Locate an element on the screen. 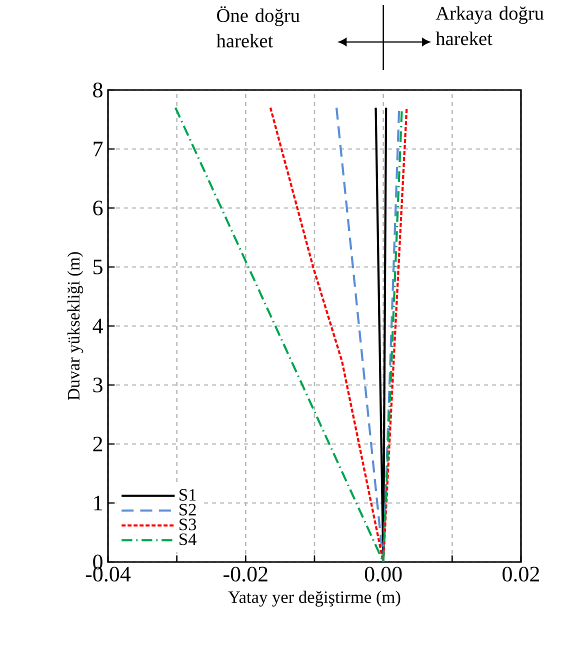 The height and width of the screenshot is (656, 581). x-tick-label: -0.02 is located at coordinates (246, 574).